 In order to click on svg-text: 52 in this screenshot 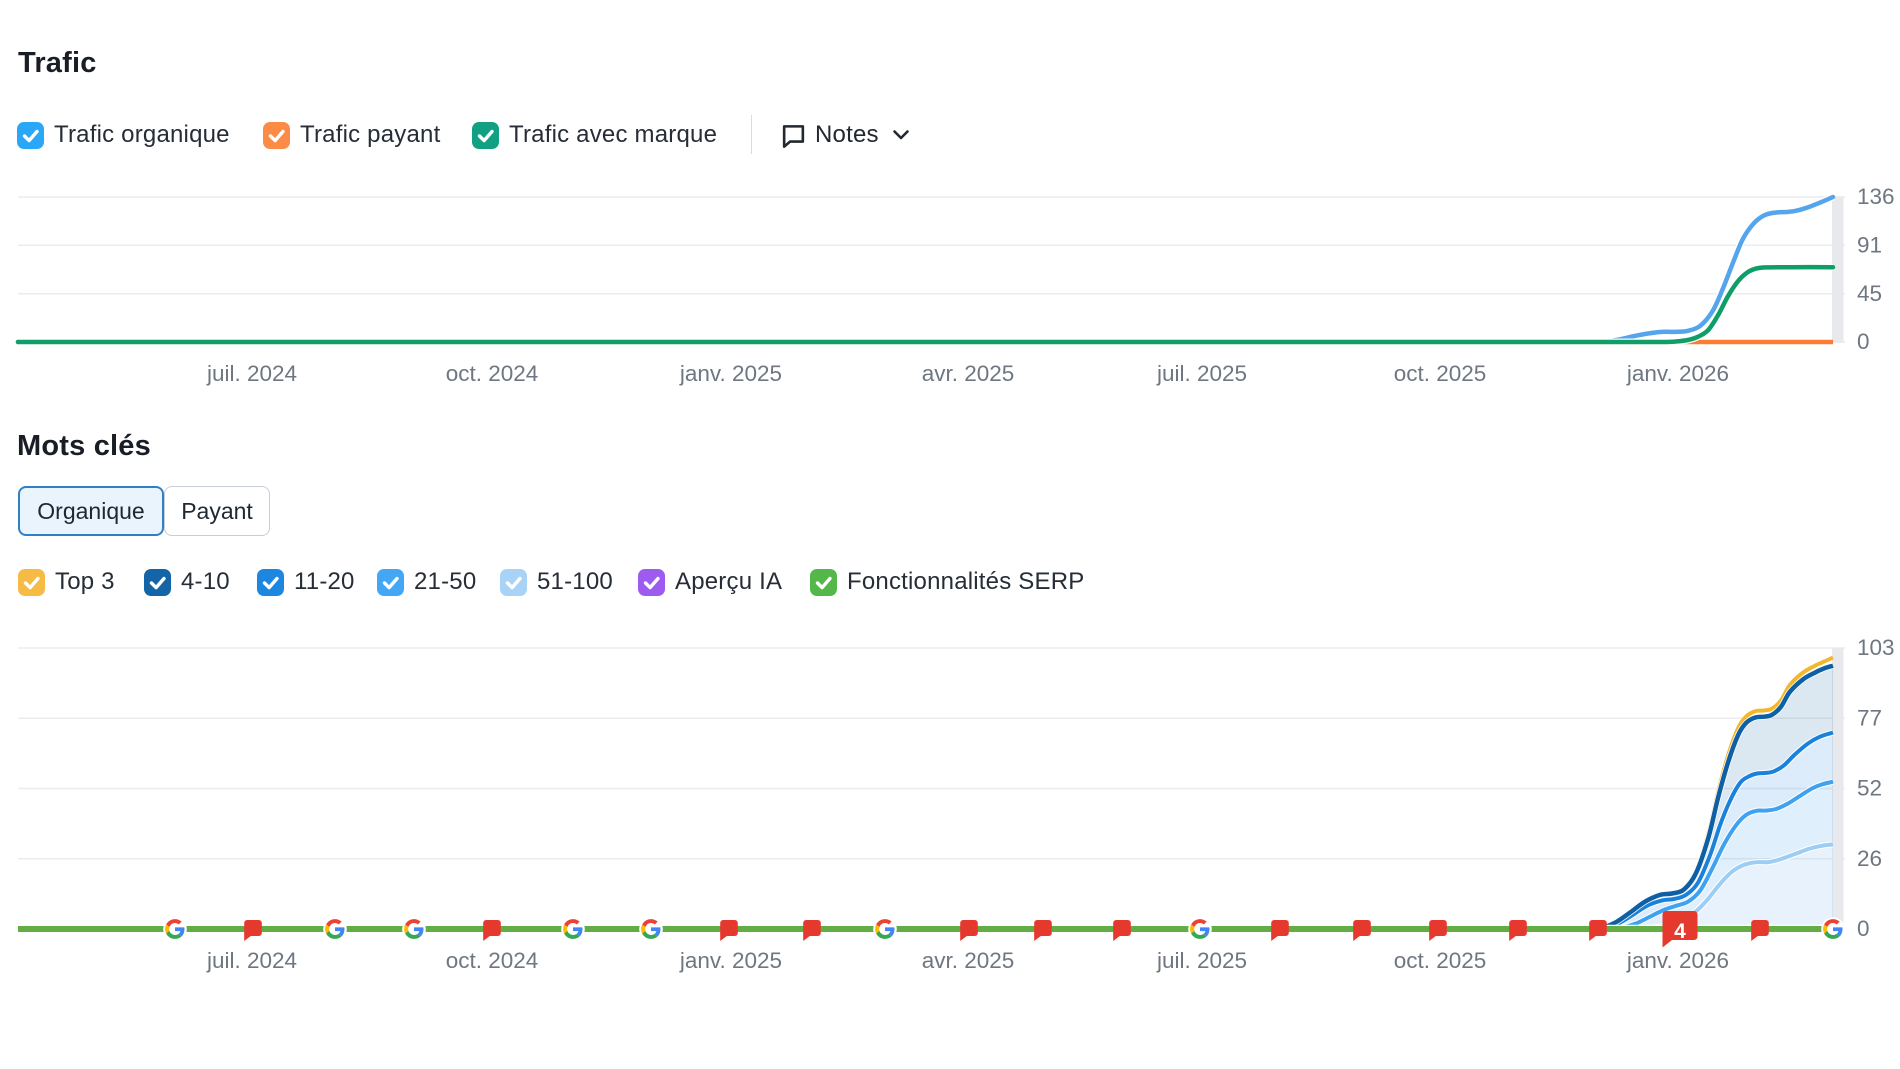, I will do `click(1869, 788)`.